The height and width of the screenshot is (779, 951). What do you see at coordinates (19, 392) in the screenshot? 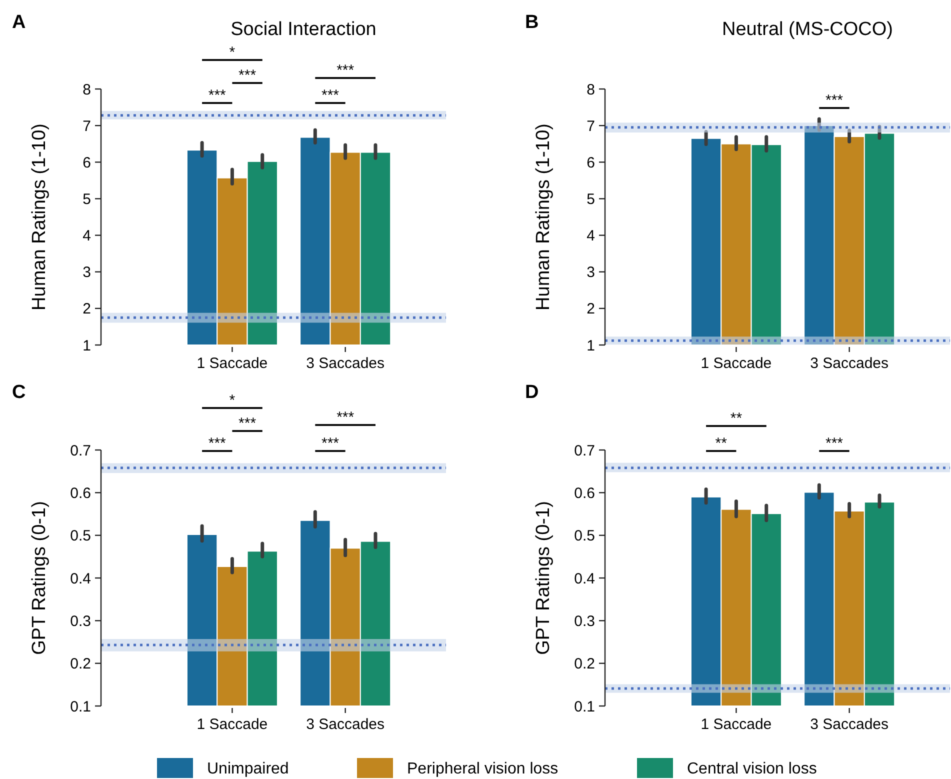
I see `text: C` at bounding box center [19, 392].